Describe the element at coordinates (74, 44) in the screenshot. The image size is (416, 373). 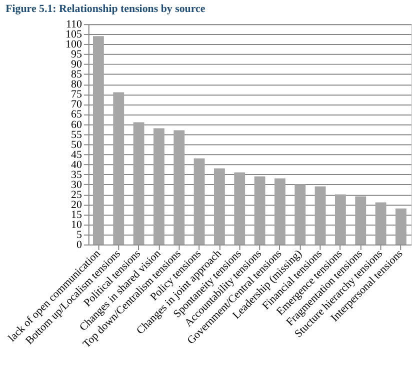
I see `y-tick-label: 100` at that location.